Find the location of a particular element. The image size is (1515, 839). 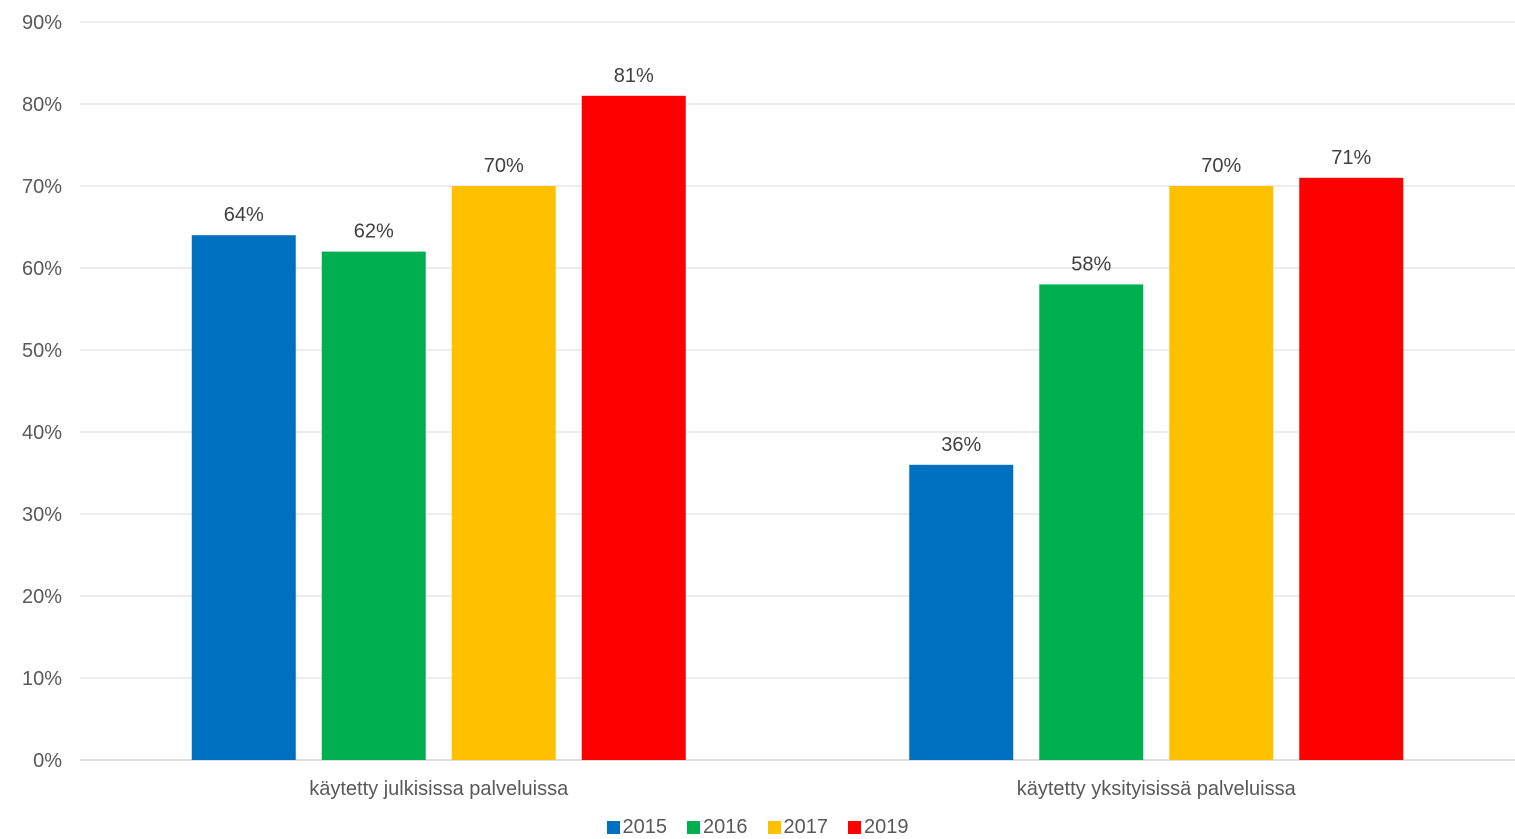

legend-item: 2015 is located at coordinates (637, 827).